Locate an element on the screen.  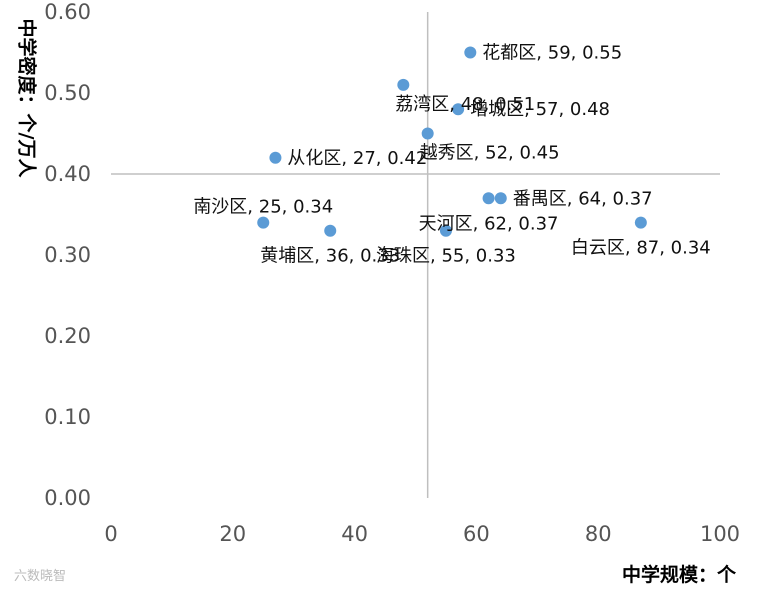
data-label: 增城区, 57, 0.48 is located at coordinates (540, 109).